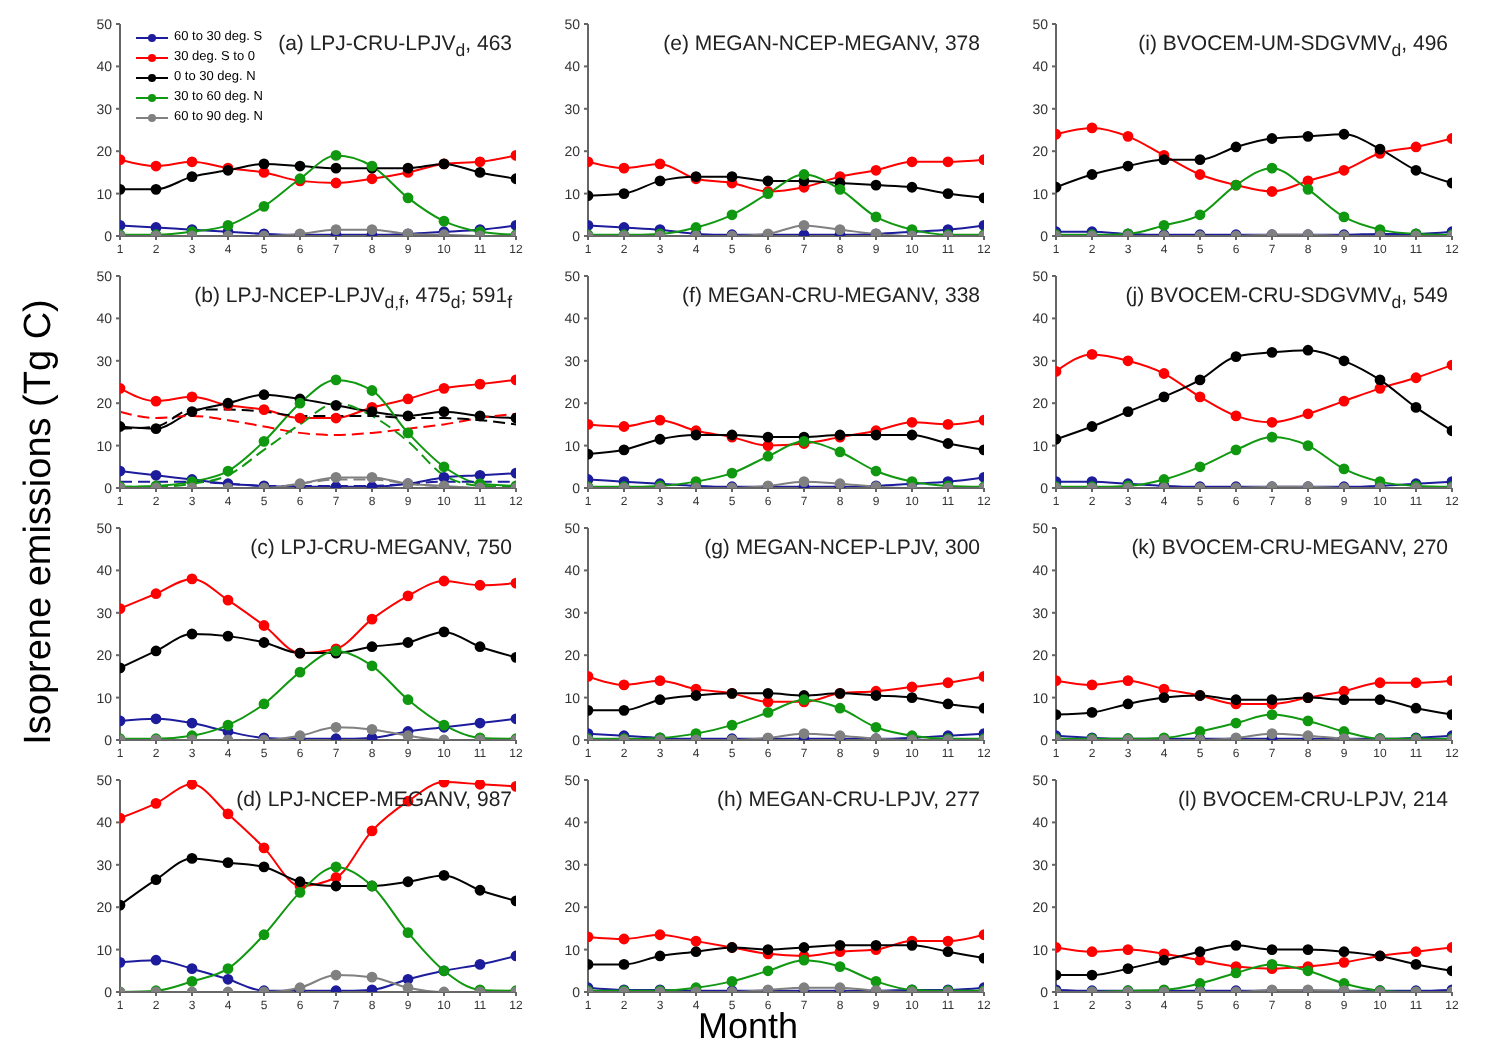  What do you see at coordinates (40, 523) in the screenshot?
I see `y-axis-title: Isoprene emissions (Tg C)` at bounding box center [40, 523].